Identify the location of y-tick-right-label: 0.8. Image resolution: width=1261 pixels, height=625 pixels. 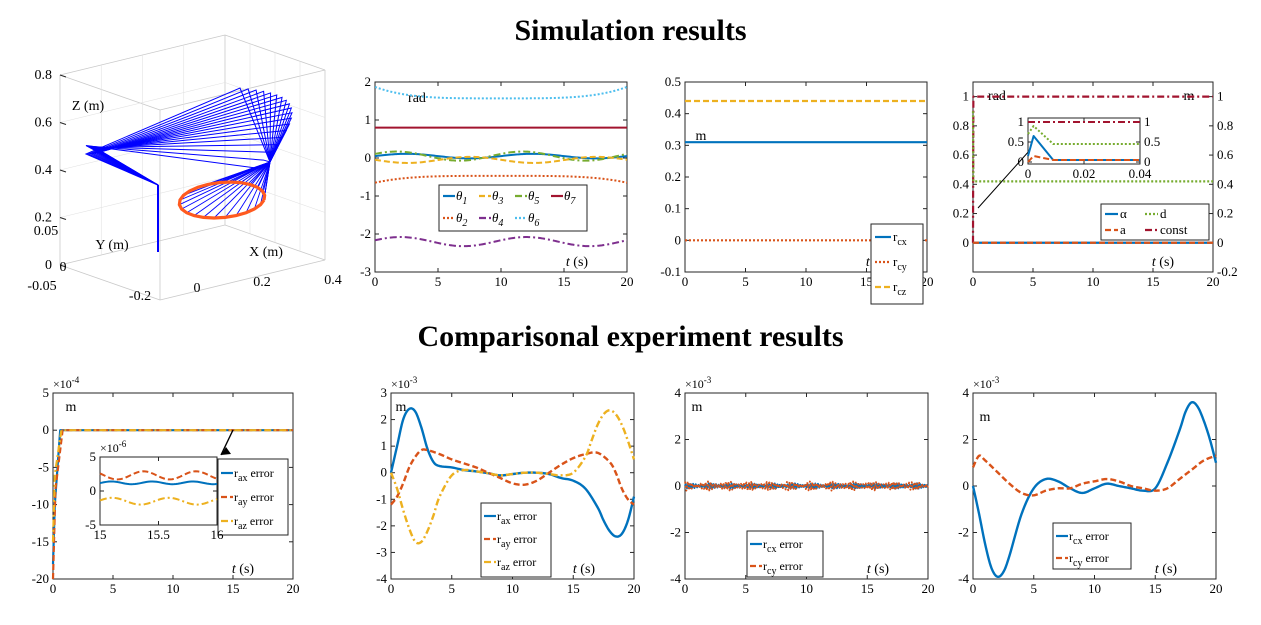
(1225, 125).